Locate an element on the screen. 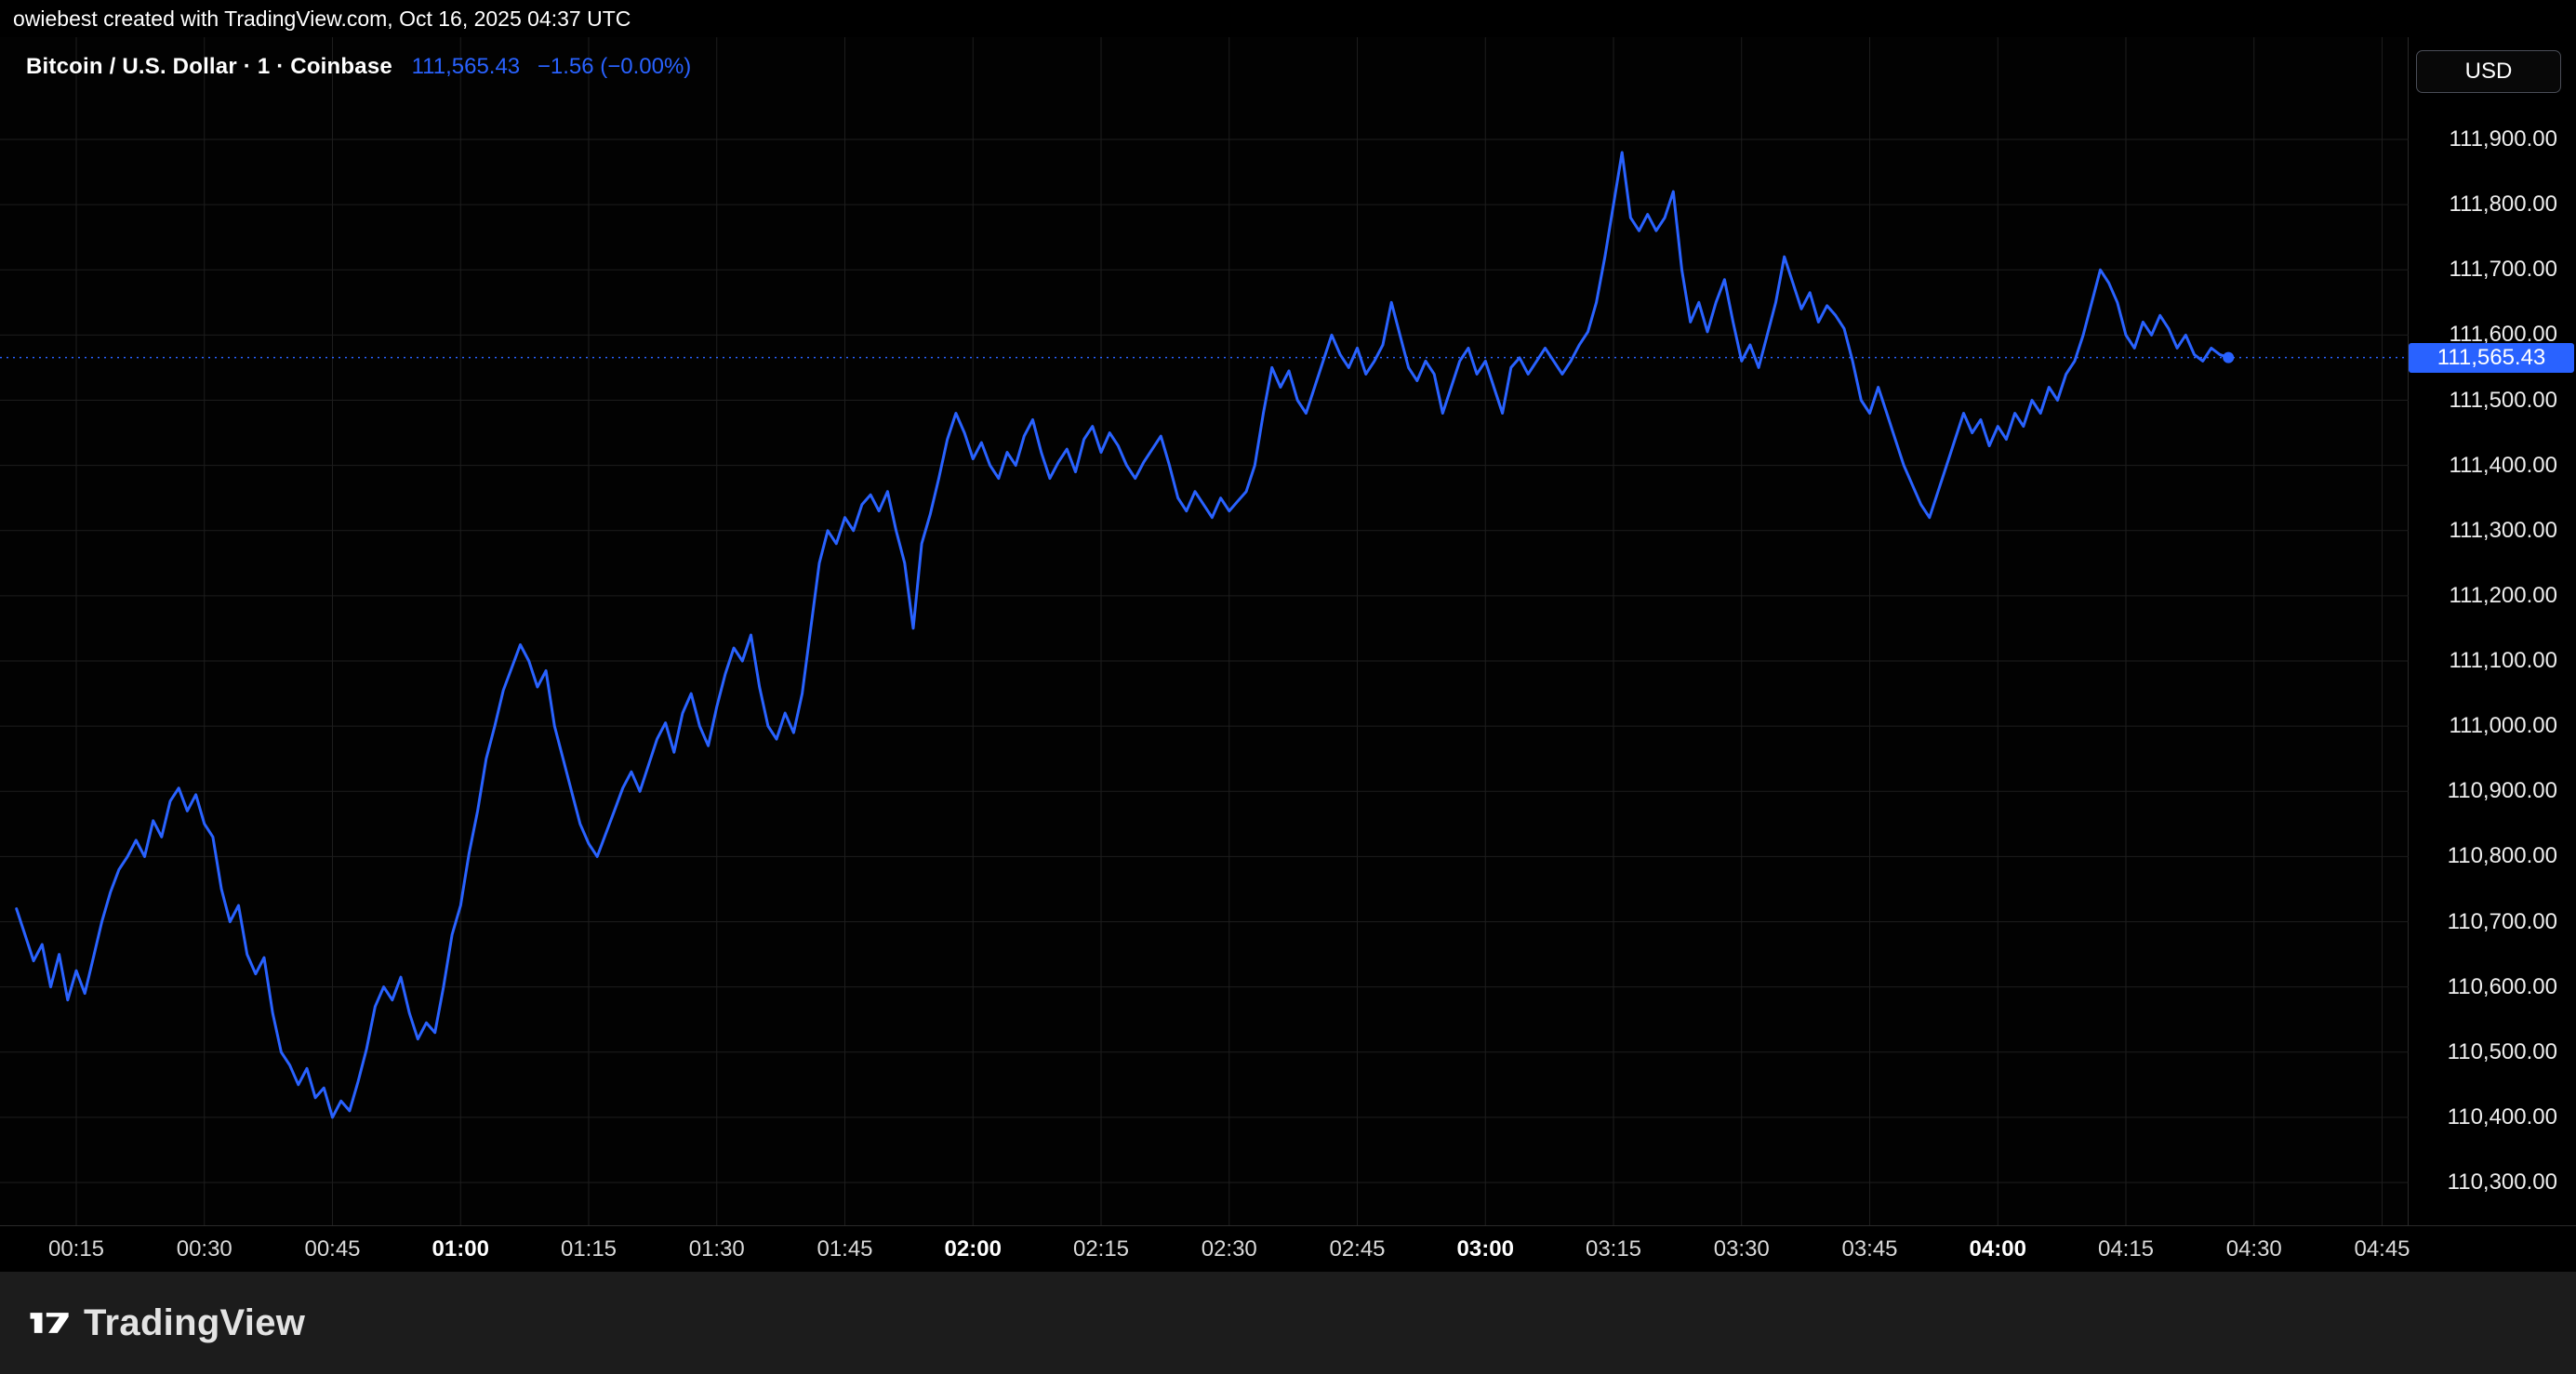 The width and height of the screenshot is (2576, 1374). current-price-tag: 111,565.43 is located at coordinates (2491, 358).